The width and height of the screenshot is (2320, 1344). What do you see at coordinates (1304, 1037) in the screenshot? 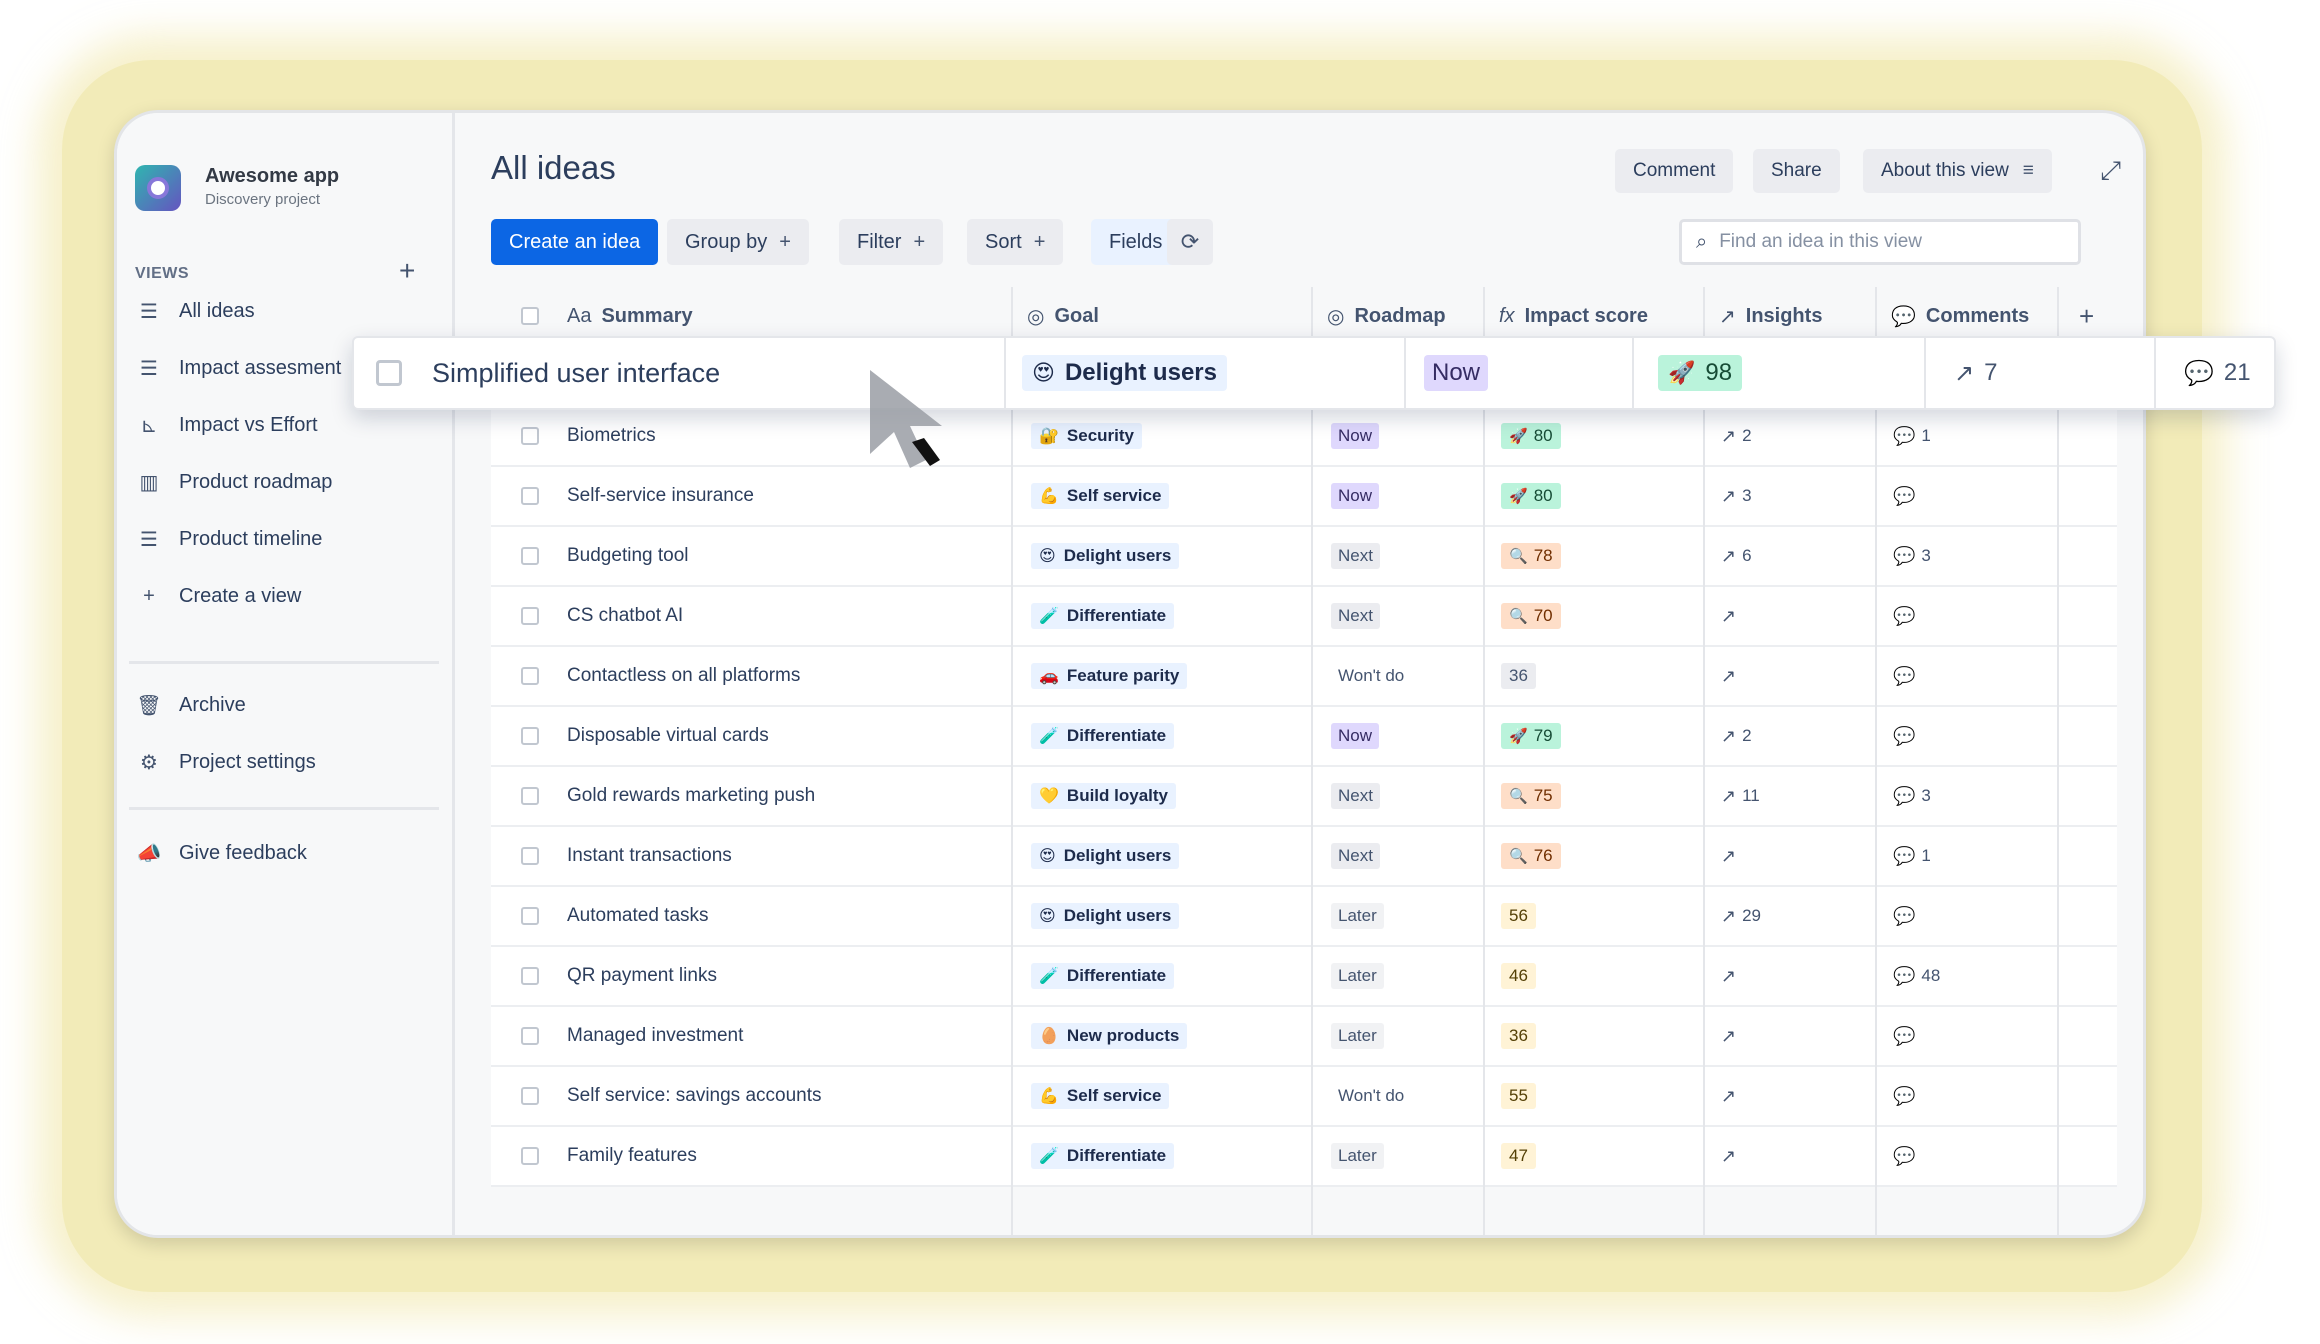
I see `table-row: Managed investment 🥚 New products Later 36 ↗ 💬` at bounding box center [1304, 1037].